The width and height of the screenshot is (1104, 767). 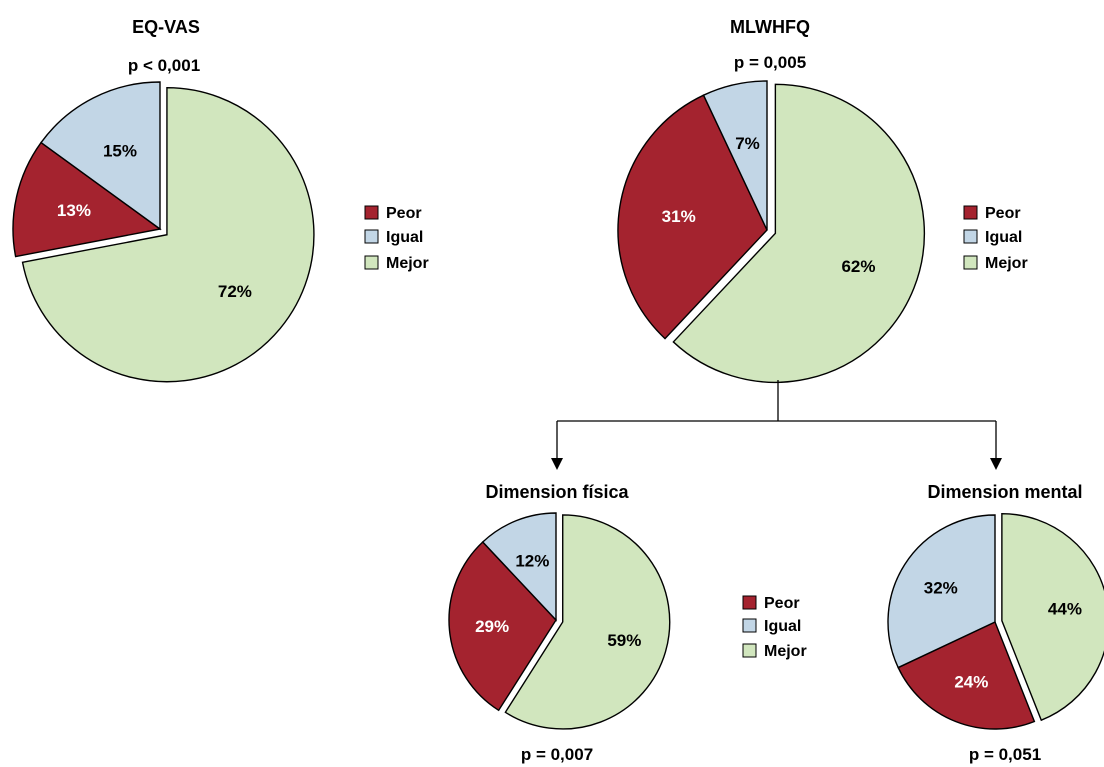 What do you see at coordinates (770, 27) in the screenshot?
I see `chart-title: MLWHFQ` at bounding box center [770, 27].